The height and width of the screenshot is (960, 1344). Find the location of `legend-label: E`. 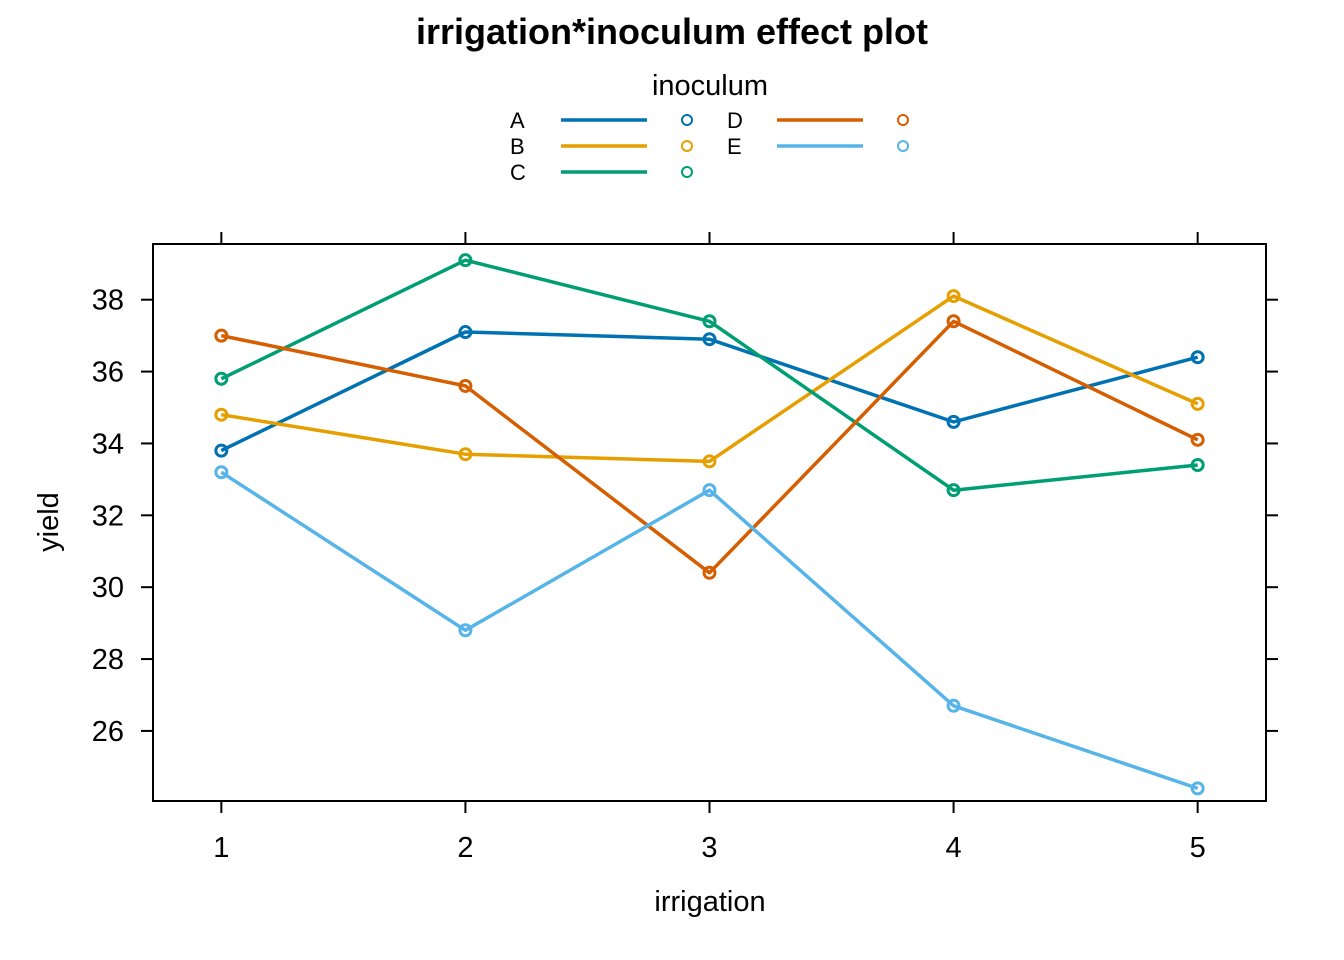

legend-label: E is located at coordinates (734, 146).